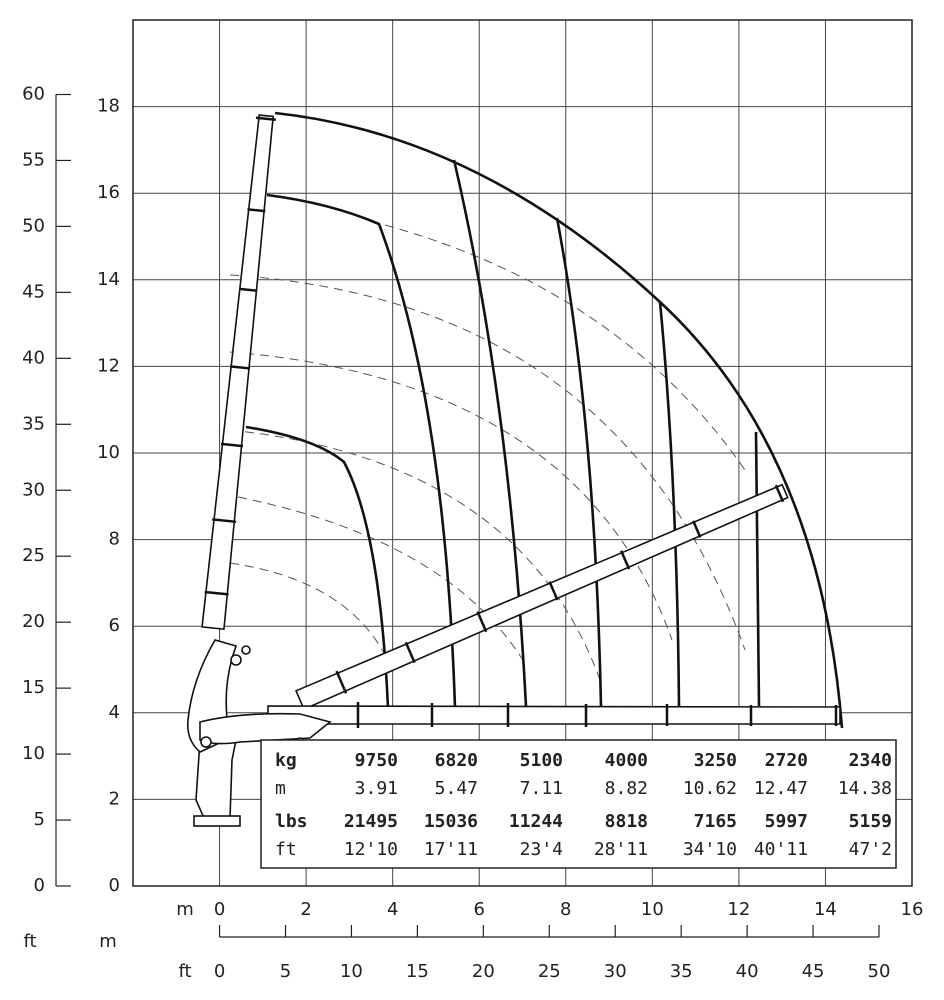 The image size is (944, 1000). I want to click on table-cell: 23'4, so click(541, 849).